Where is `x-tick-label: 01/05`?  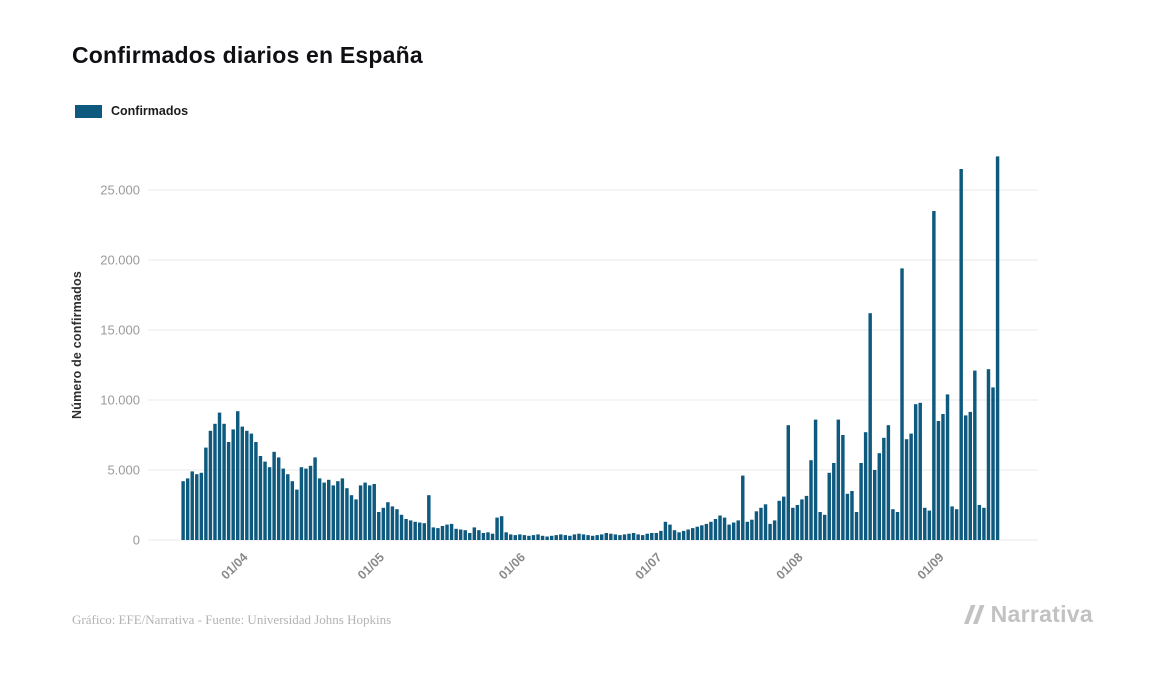
x-tick-label: 01/05 is located at coordinates (371, 566).